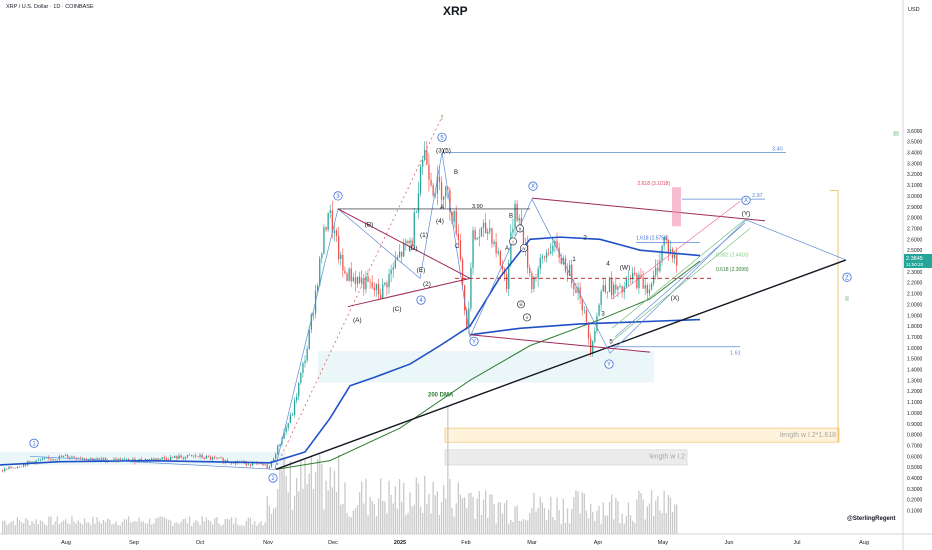 This screenshot has width=932, height=550. Describe the element at coordinates (524, 248) in the screenshot. I see `subwave-iv: iv` at that location.